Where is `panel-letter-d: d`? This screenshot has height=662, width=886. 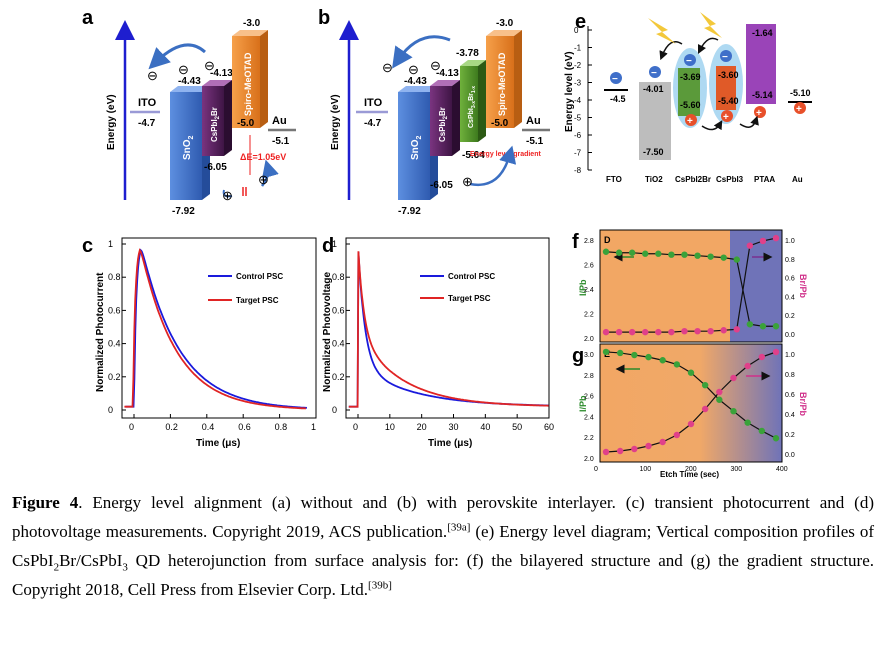
panel-letter-d: d is located at coordinates (328, 246).